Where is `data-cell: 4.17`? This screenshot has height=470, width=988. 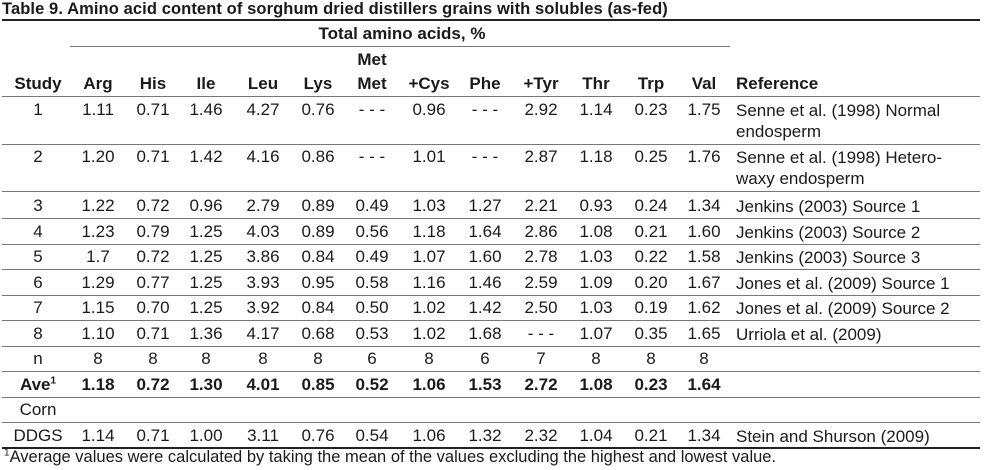 data-cell: 4.17 is located at coordinates (263, 333).